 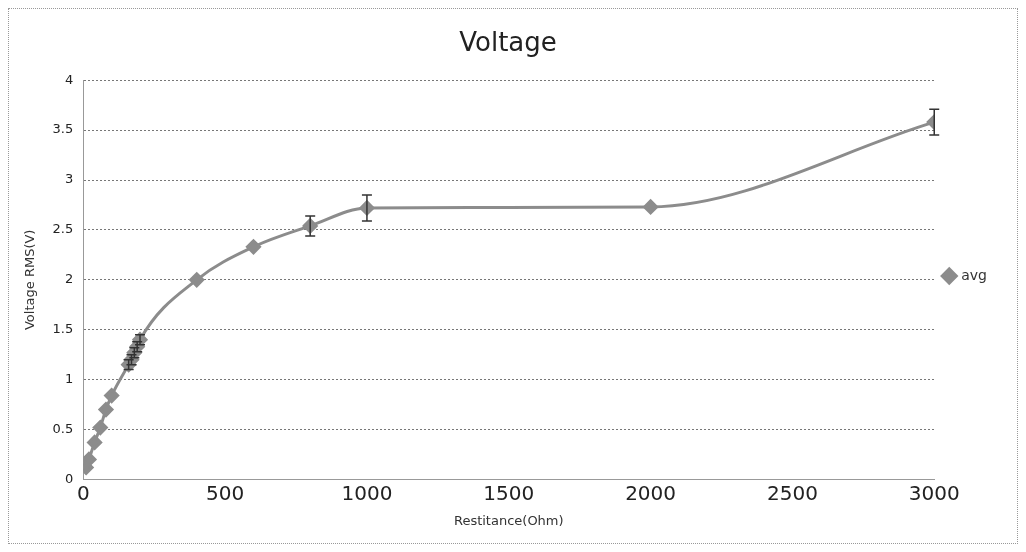 I want to click on x-tick-label: 1000, so click(x=367, y=492).